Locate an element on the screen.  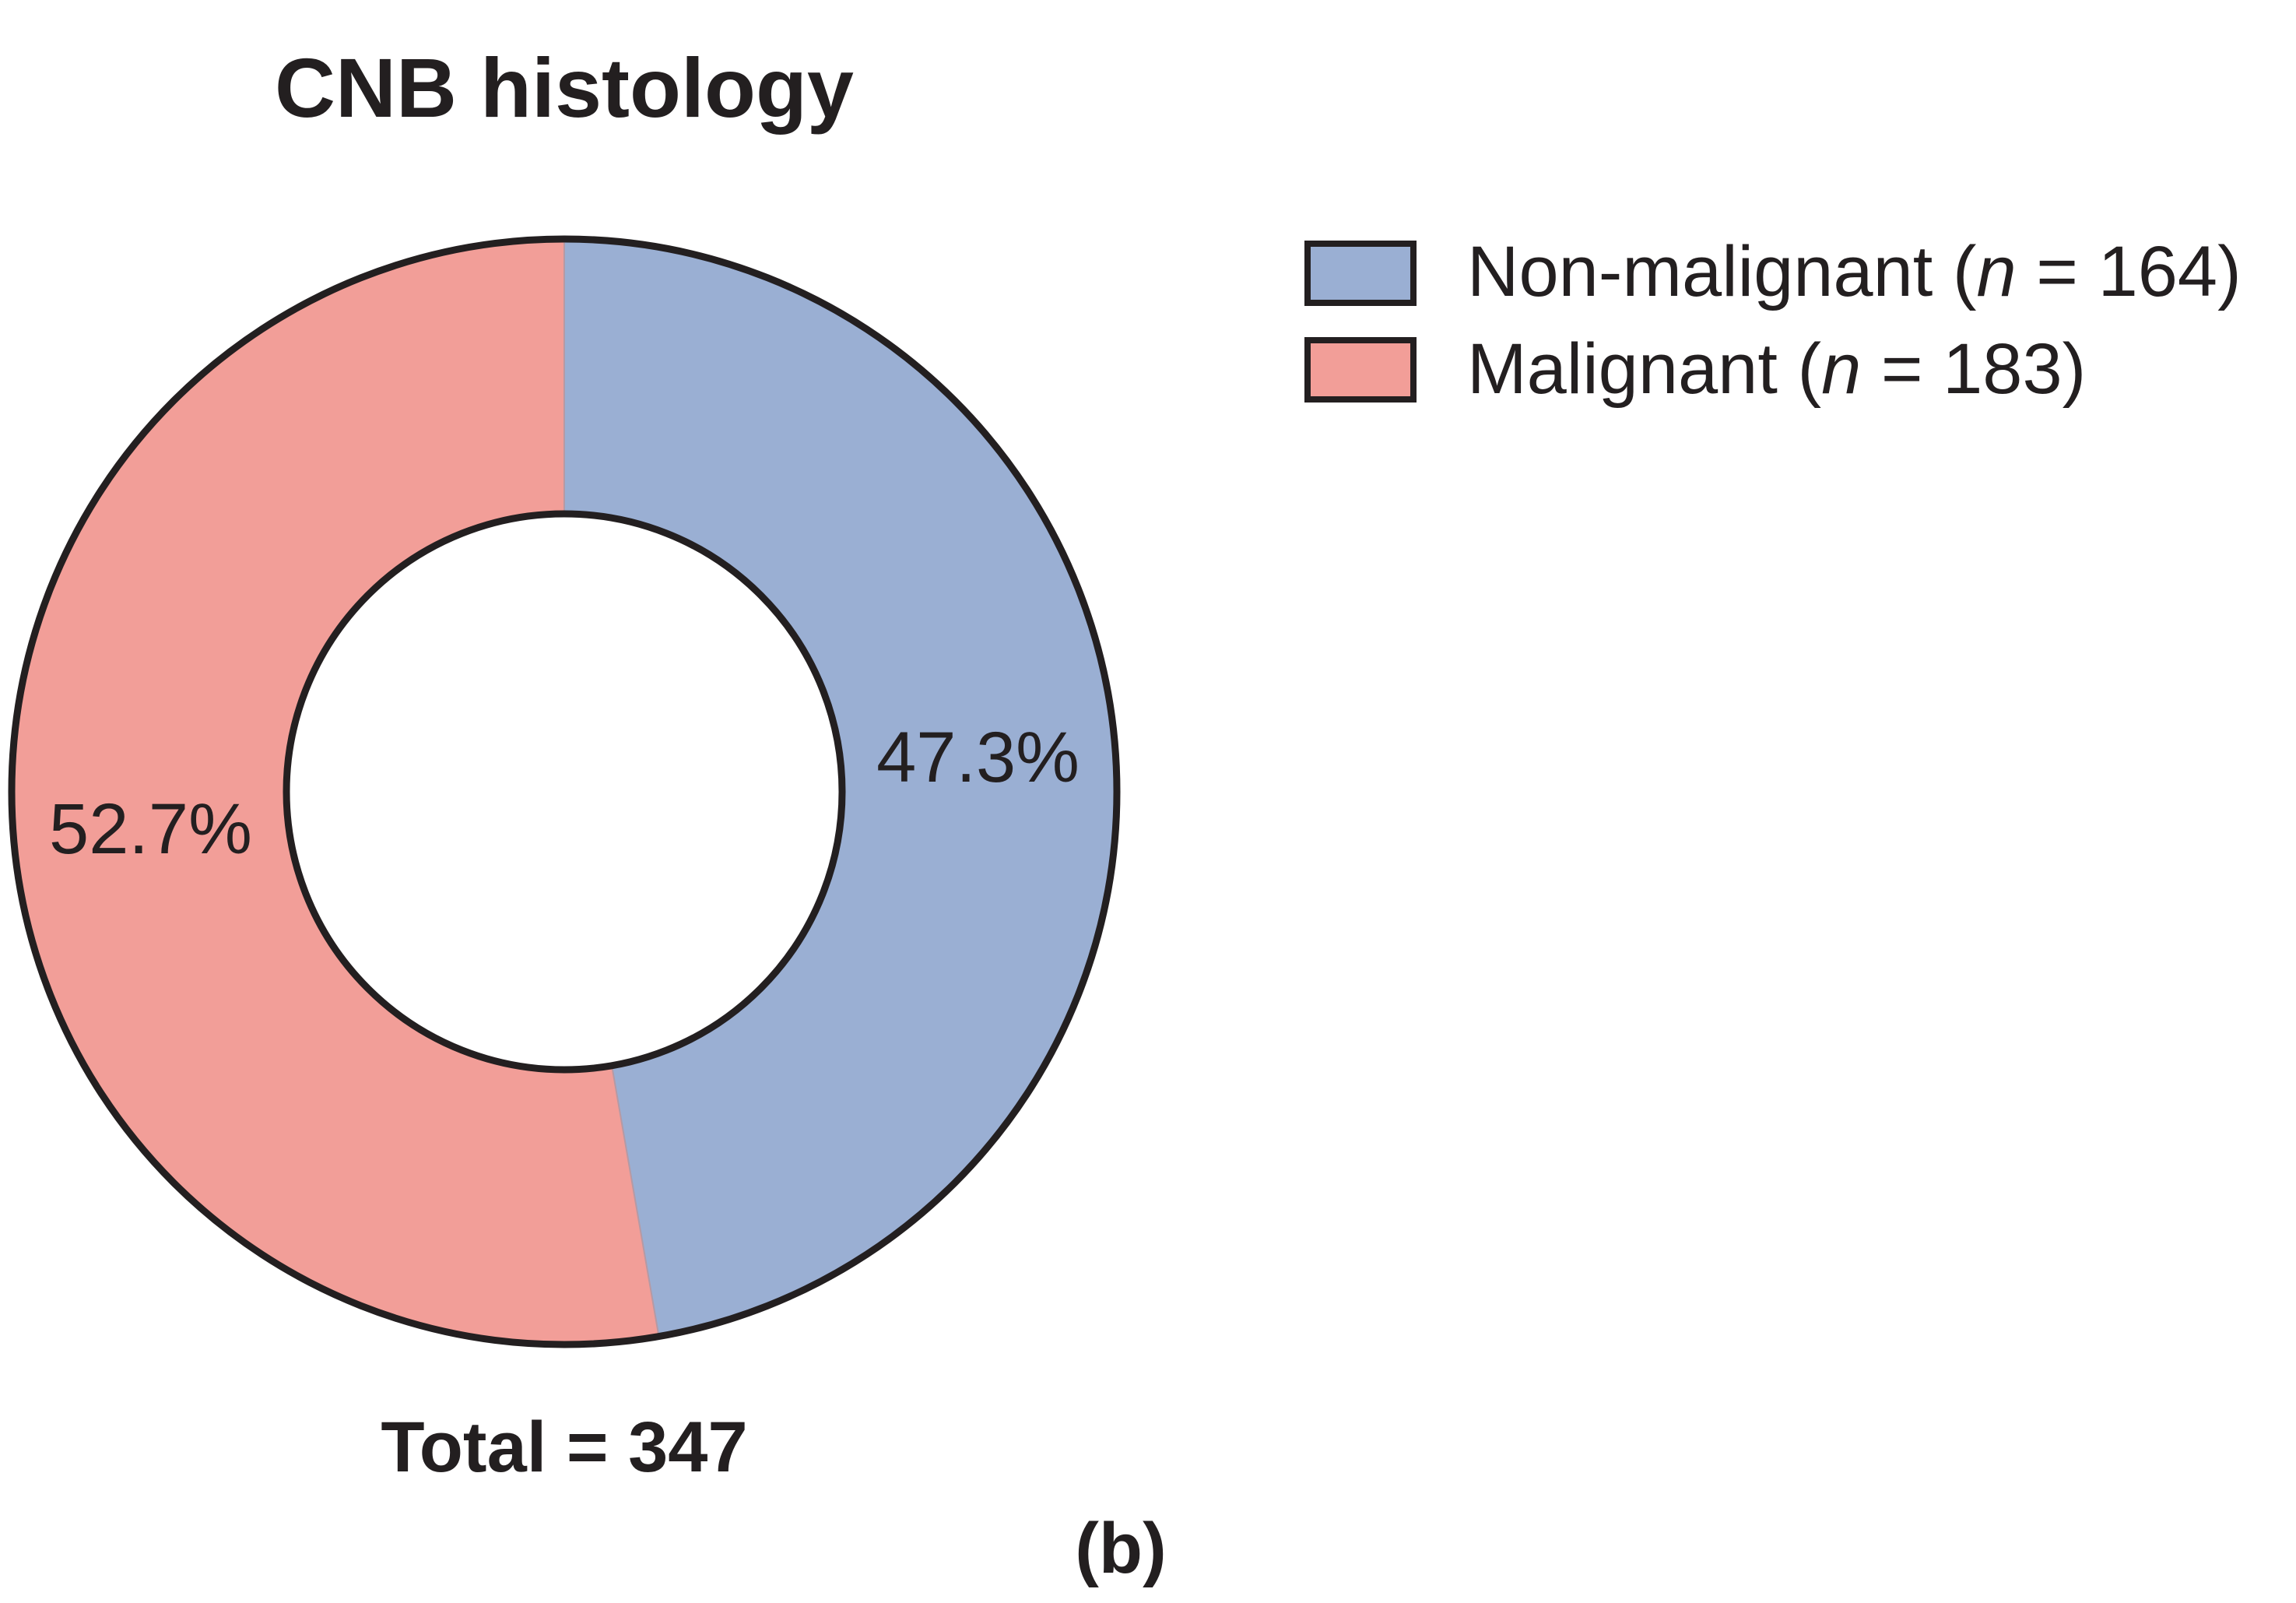
panel-label: (b) is located at coordinates (1120, 1549).